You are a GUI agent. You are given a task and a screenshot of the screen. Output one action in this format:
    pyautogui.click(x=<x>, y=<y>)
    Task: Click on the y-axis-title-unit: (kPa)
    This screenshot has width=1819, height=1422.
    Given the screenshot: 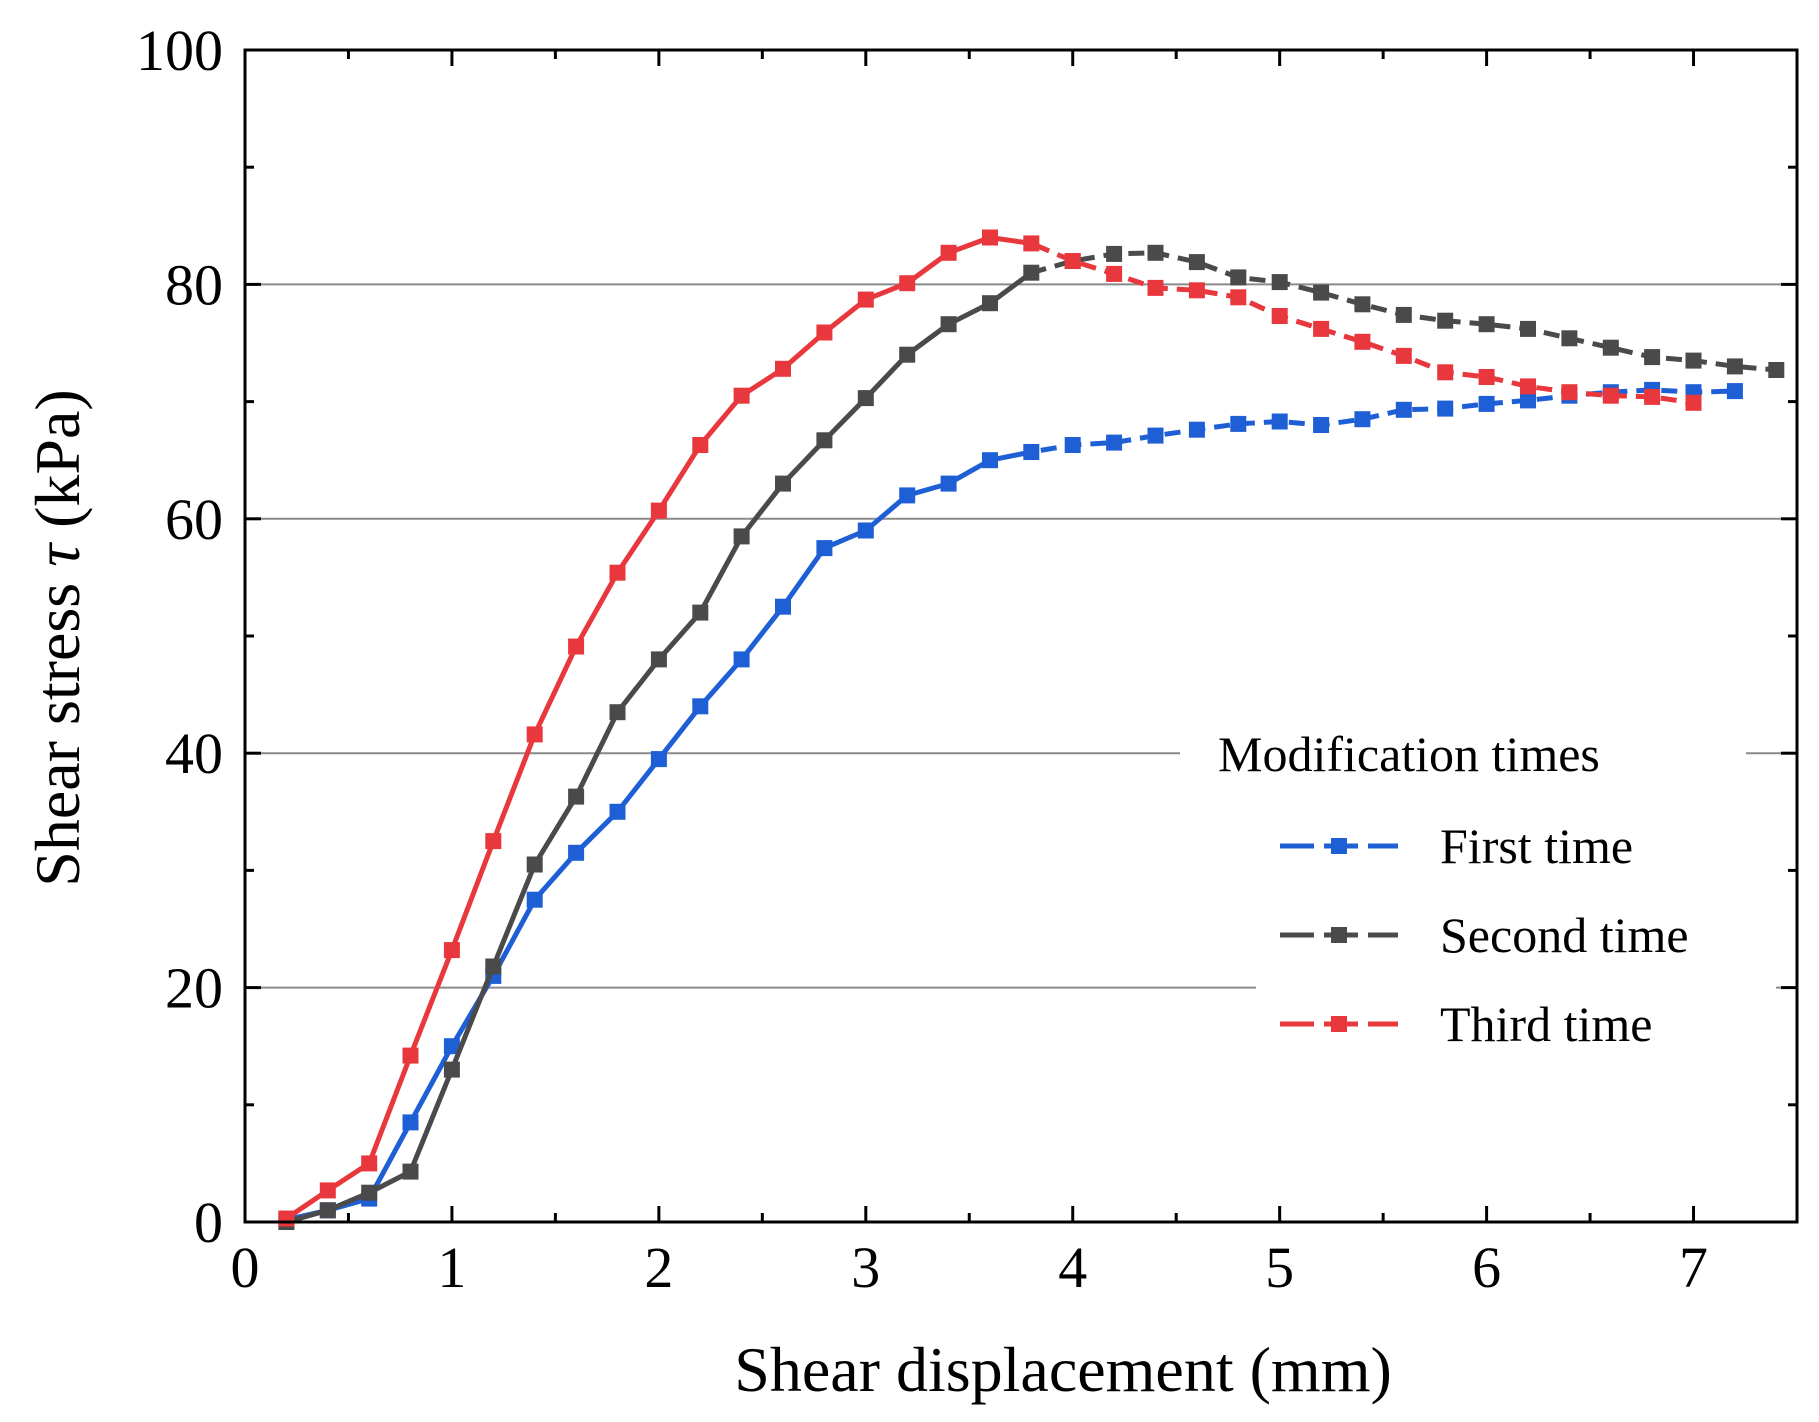 What is the action you would take?
    pyautogui.click(x=57, y=466)
    